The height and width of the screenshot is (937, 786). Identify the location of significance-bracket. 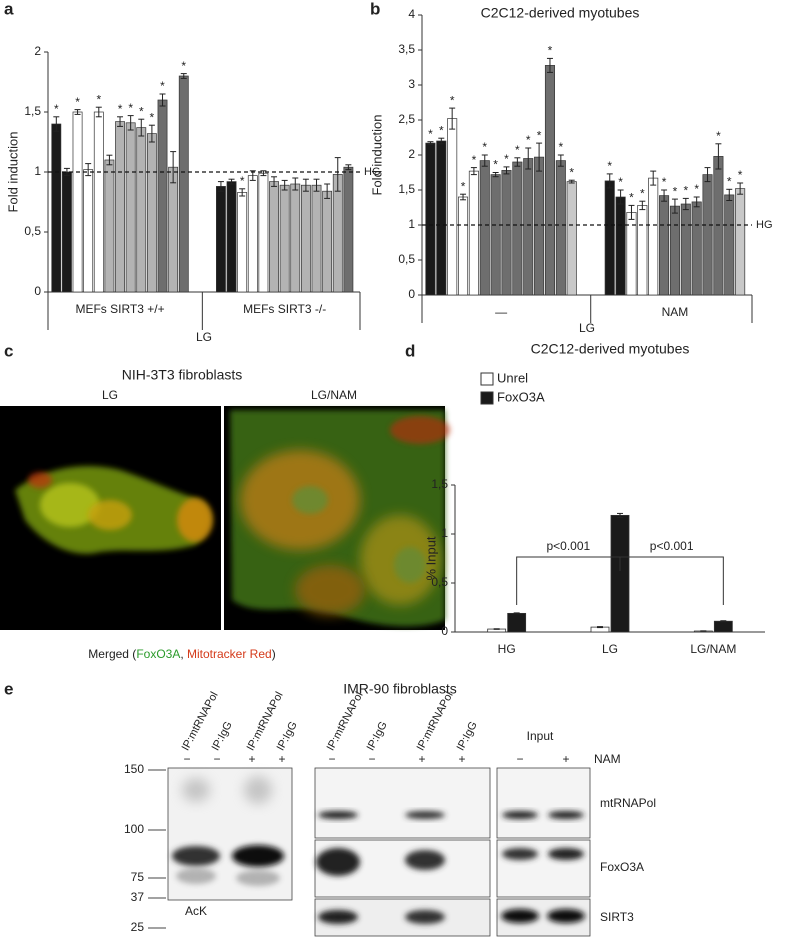
(568, 580).